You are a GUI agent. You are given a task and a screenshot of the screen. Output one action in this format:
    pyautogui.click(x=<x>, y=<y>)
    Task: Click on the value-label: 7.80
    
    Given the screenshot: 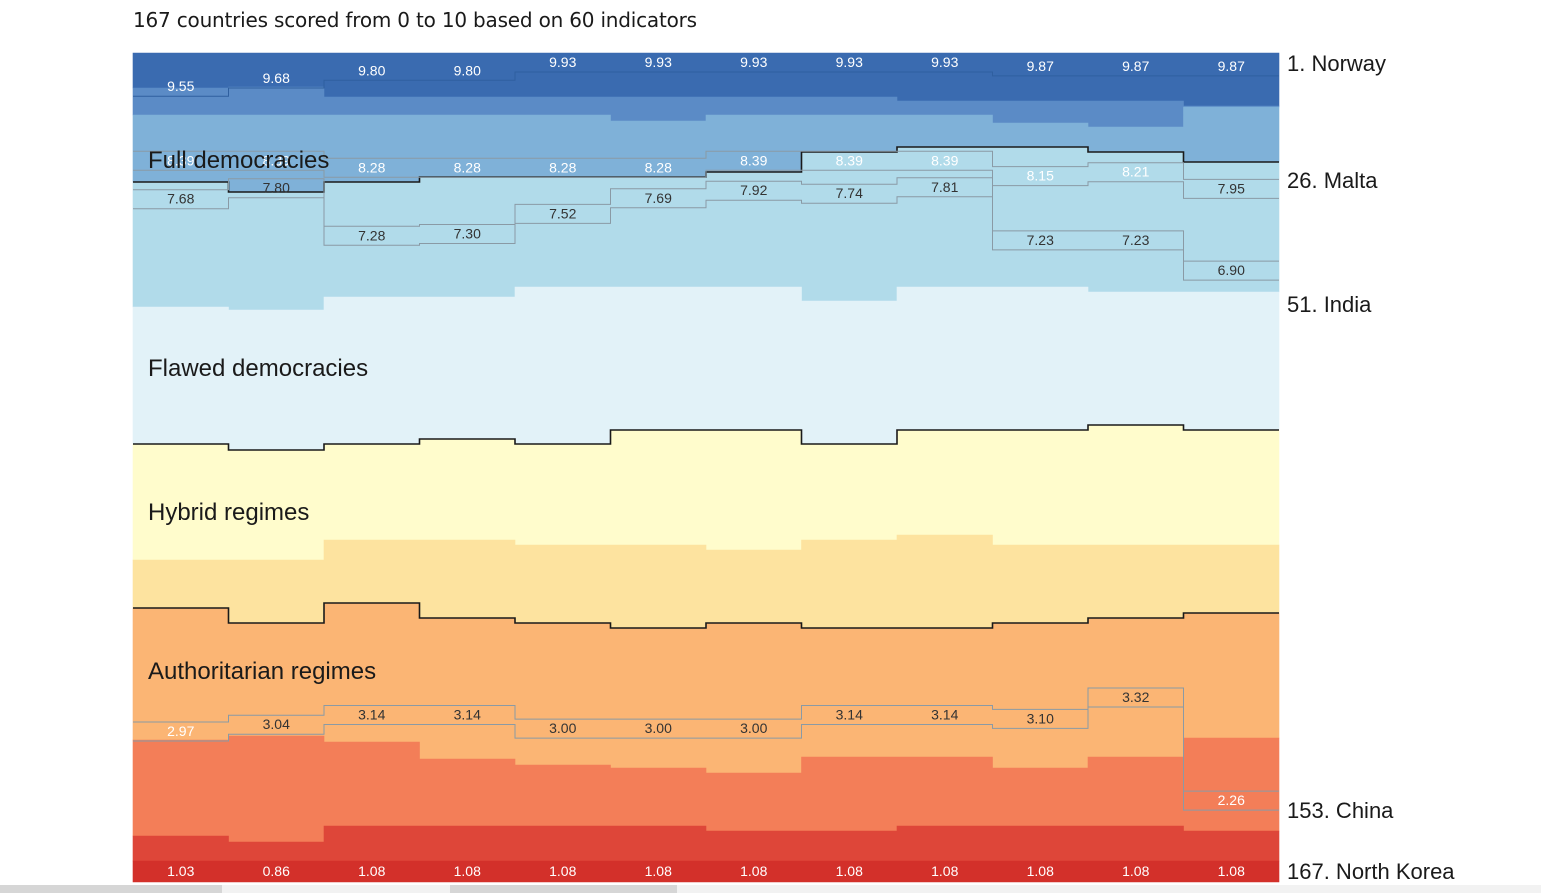 What is the action you would take?
    pyautogui.click(x=276, y=188)
    